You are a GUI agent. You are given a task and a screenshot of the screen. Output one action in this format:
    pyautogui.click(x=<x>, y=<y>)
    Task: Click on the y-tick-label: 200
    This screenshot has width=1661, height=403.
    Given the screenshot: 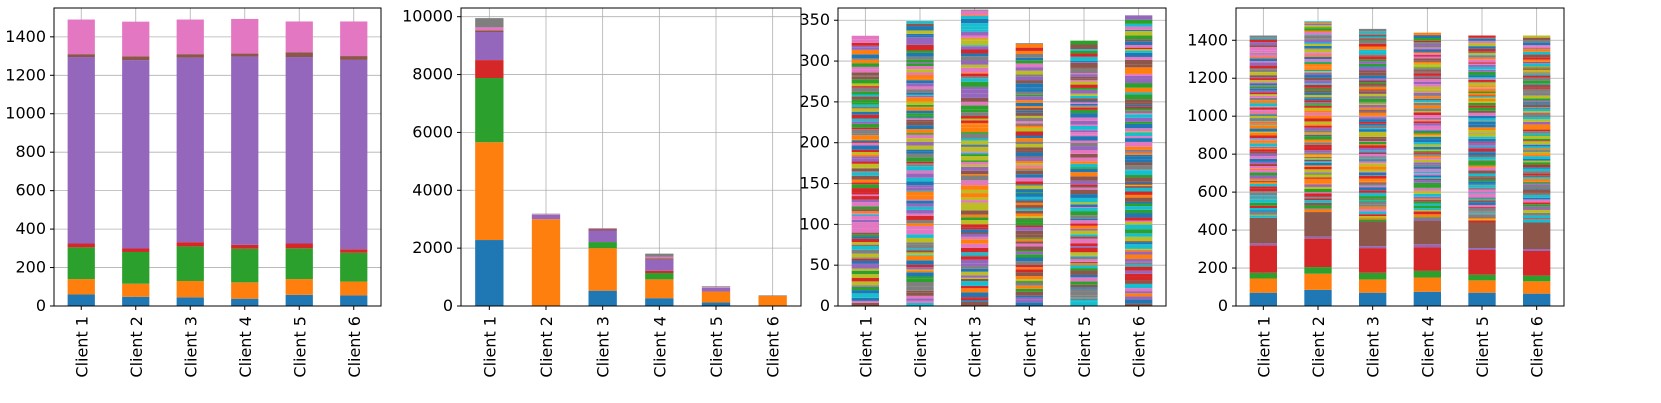 What is the action you would take?
    pyautogui.click(x=814, y=142)
    